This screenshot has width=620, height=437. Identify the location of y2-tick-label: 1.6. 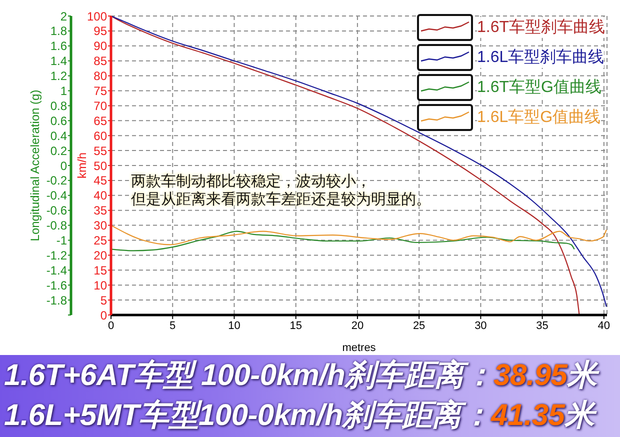
(59, 46).